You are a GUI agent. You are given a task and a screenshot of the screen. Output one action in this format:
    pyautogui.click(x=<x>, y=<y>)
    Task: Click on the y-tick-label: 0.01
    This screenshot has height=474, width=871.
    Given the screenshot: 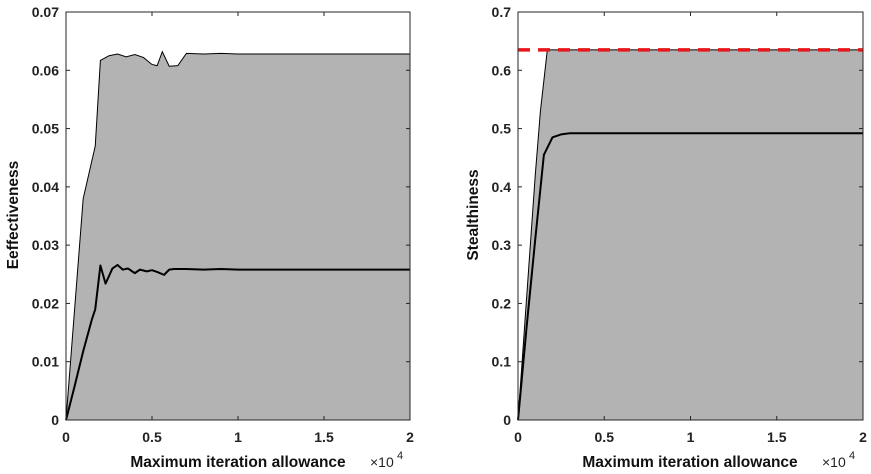 What is the action you would take?
    pyautogui.click(x=45, y=362)
    